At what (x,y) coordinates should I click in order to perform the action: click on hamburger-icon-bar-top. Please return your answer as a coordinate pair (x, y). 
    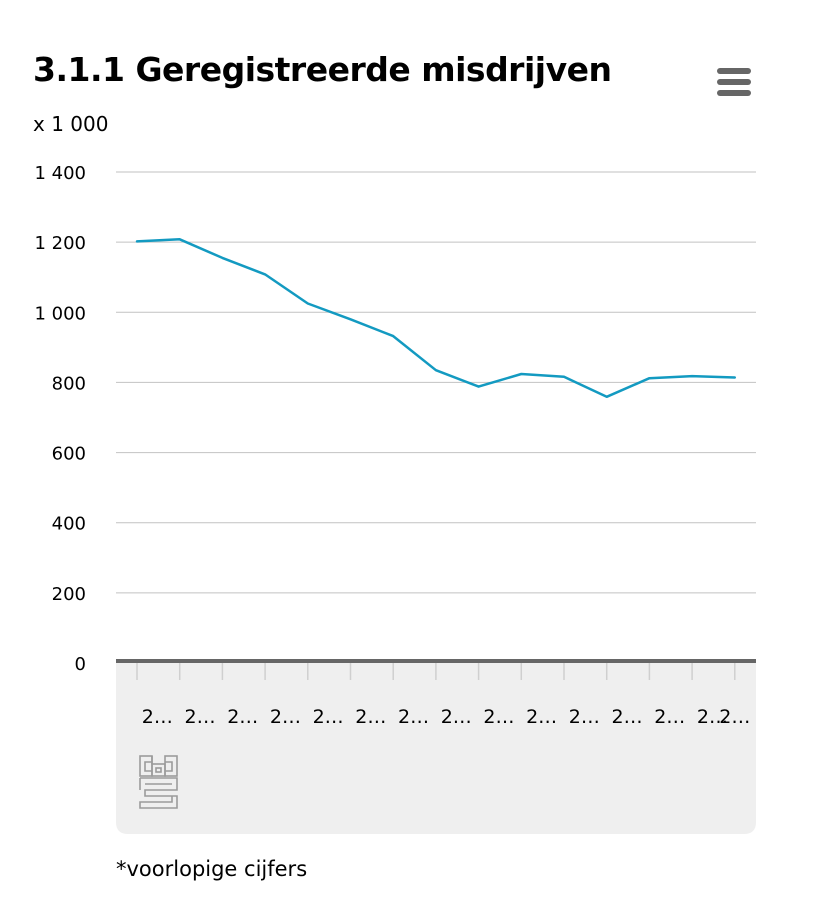
    Looking at the image, I should click on (734, 71).